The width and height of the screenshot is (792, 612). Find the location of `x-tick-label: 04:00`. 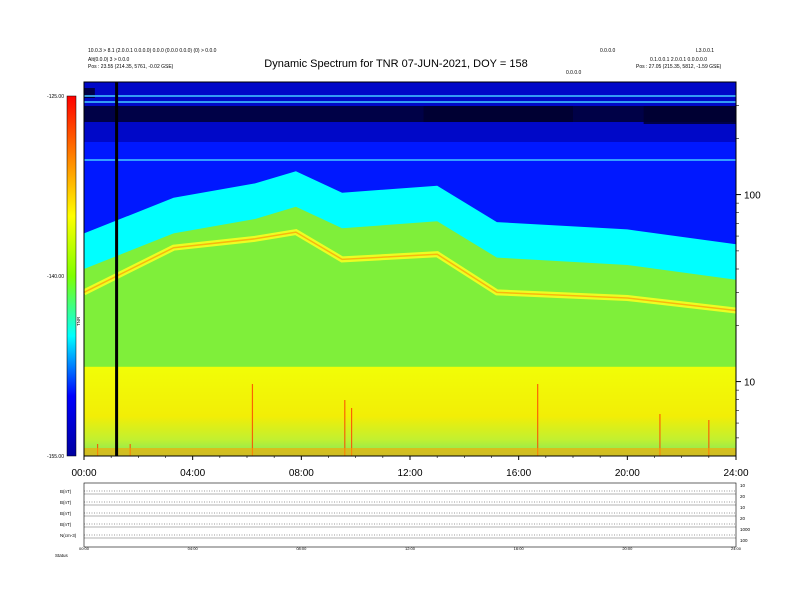

x-tick-label: 04:00 is located at coordinates (192, 473).